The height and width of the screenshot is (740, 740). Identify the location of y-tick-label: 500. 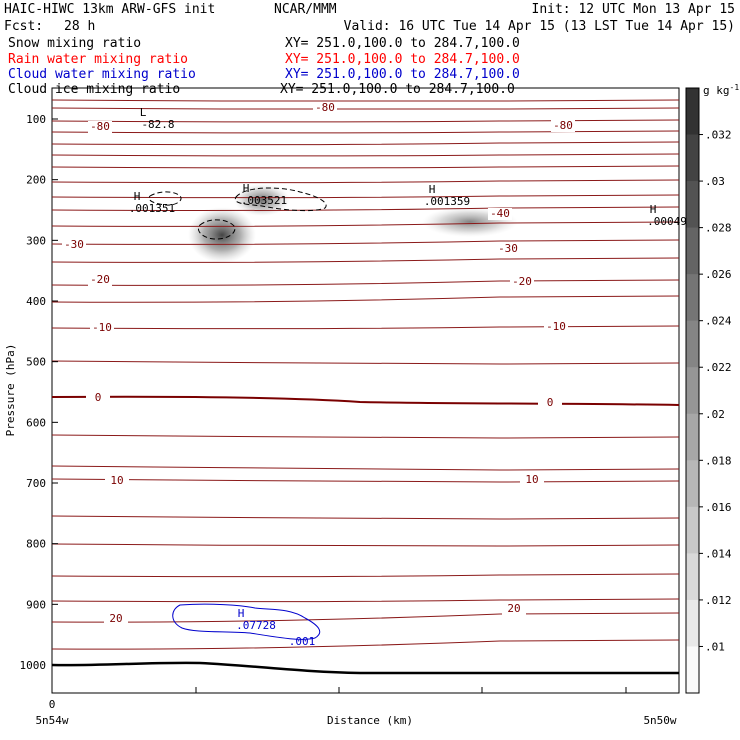
(36, 362).